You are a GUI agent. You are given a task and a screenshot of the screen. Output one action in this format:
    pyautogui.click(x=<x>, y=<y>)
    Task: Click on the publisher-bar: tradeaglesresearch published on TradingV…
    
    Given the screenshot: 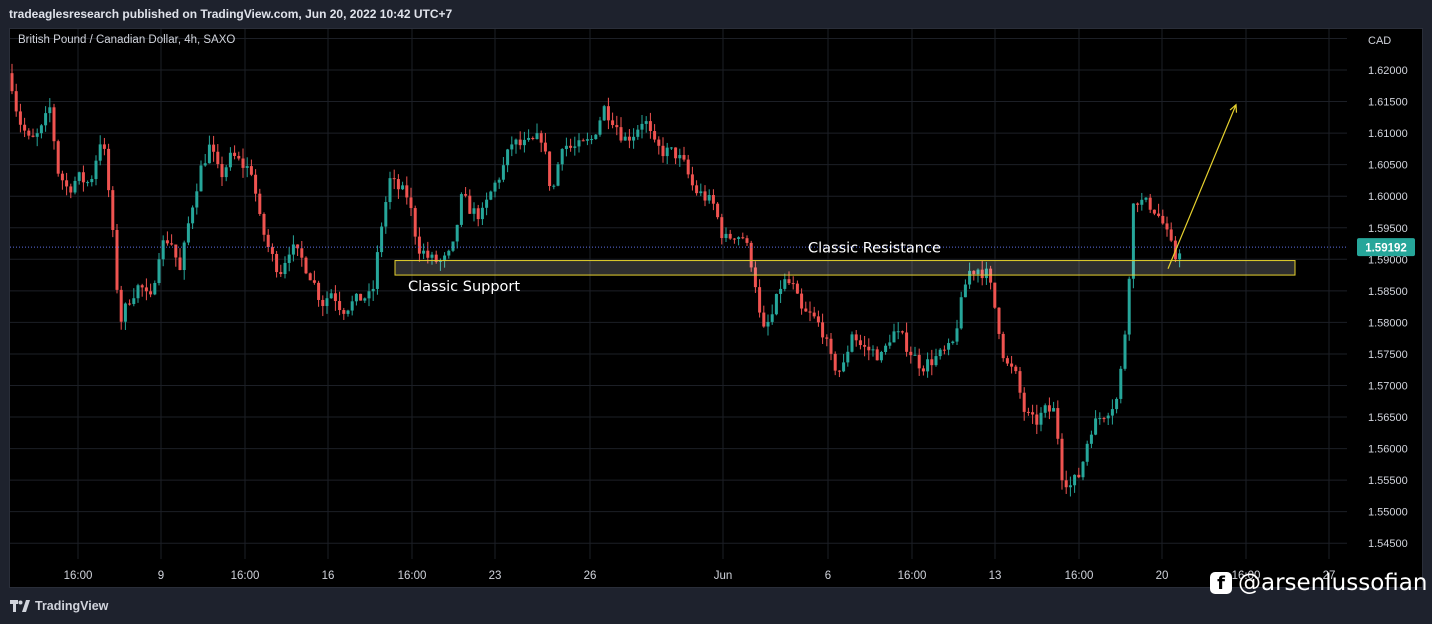 What is the action you would take?
    pyautogui.click(x=716, y=14)
    